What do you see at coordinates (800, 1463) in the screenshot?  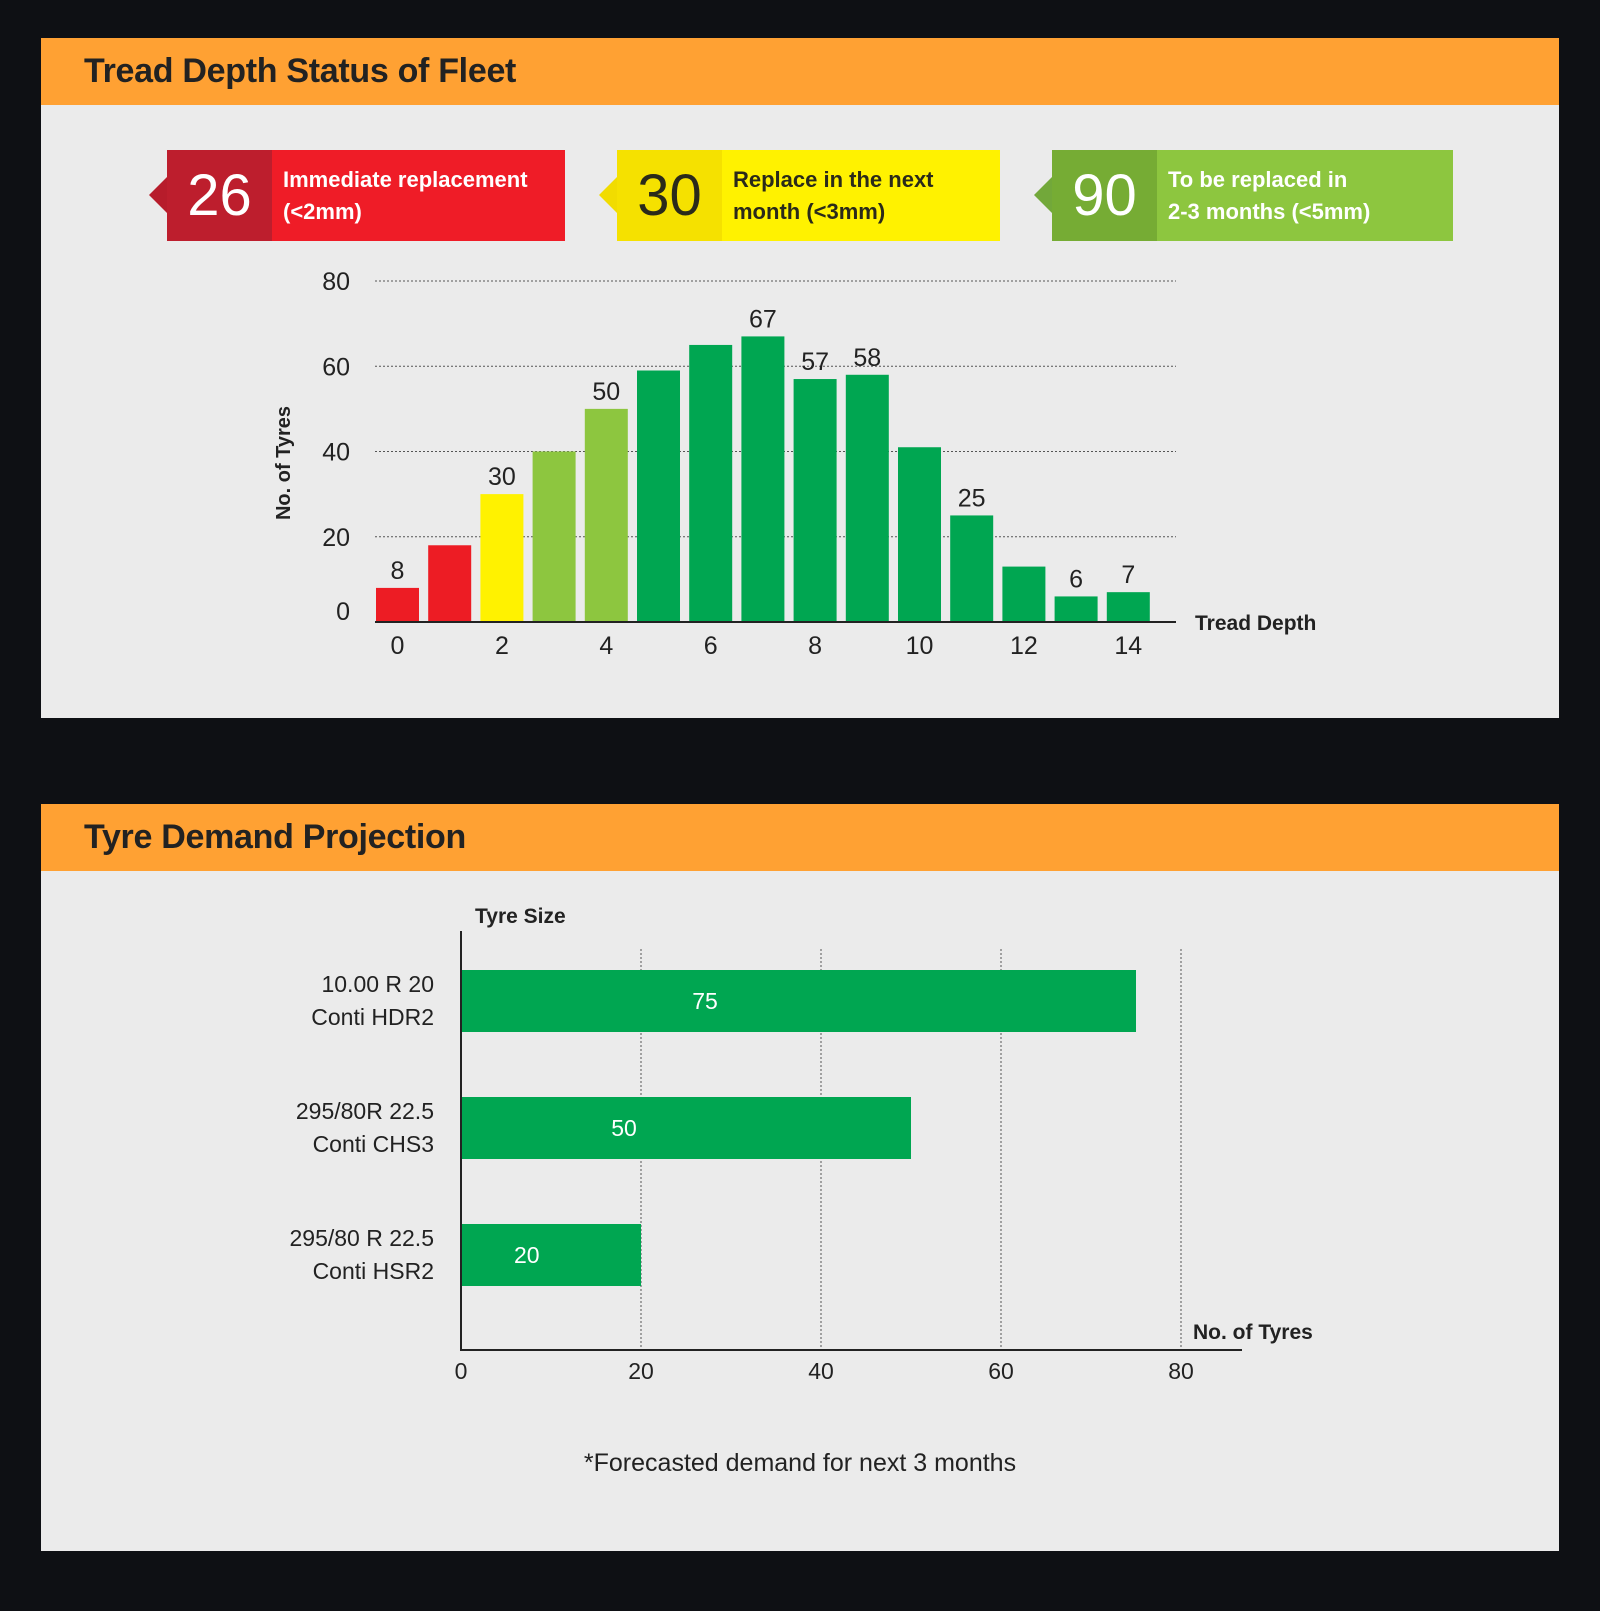 I see `forecast-footnote: *Forecasted demand for next 3 months` at bounding box center [800, 1463].